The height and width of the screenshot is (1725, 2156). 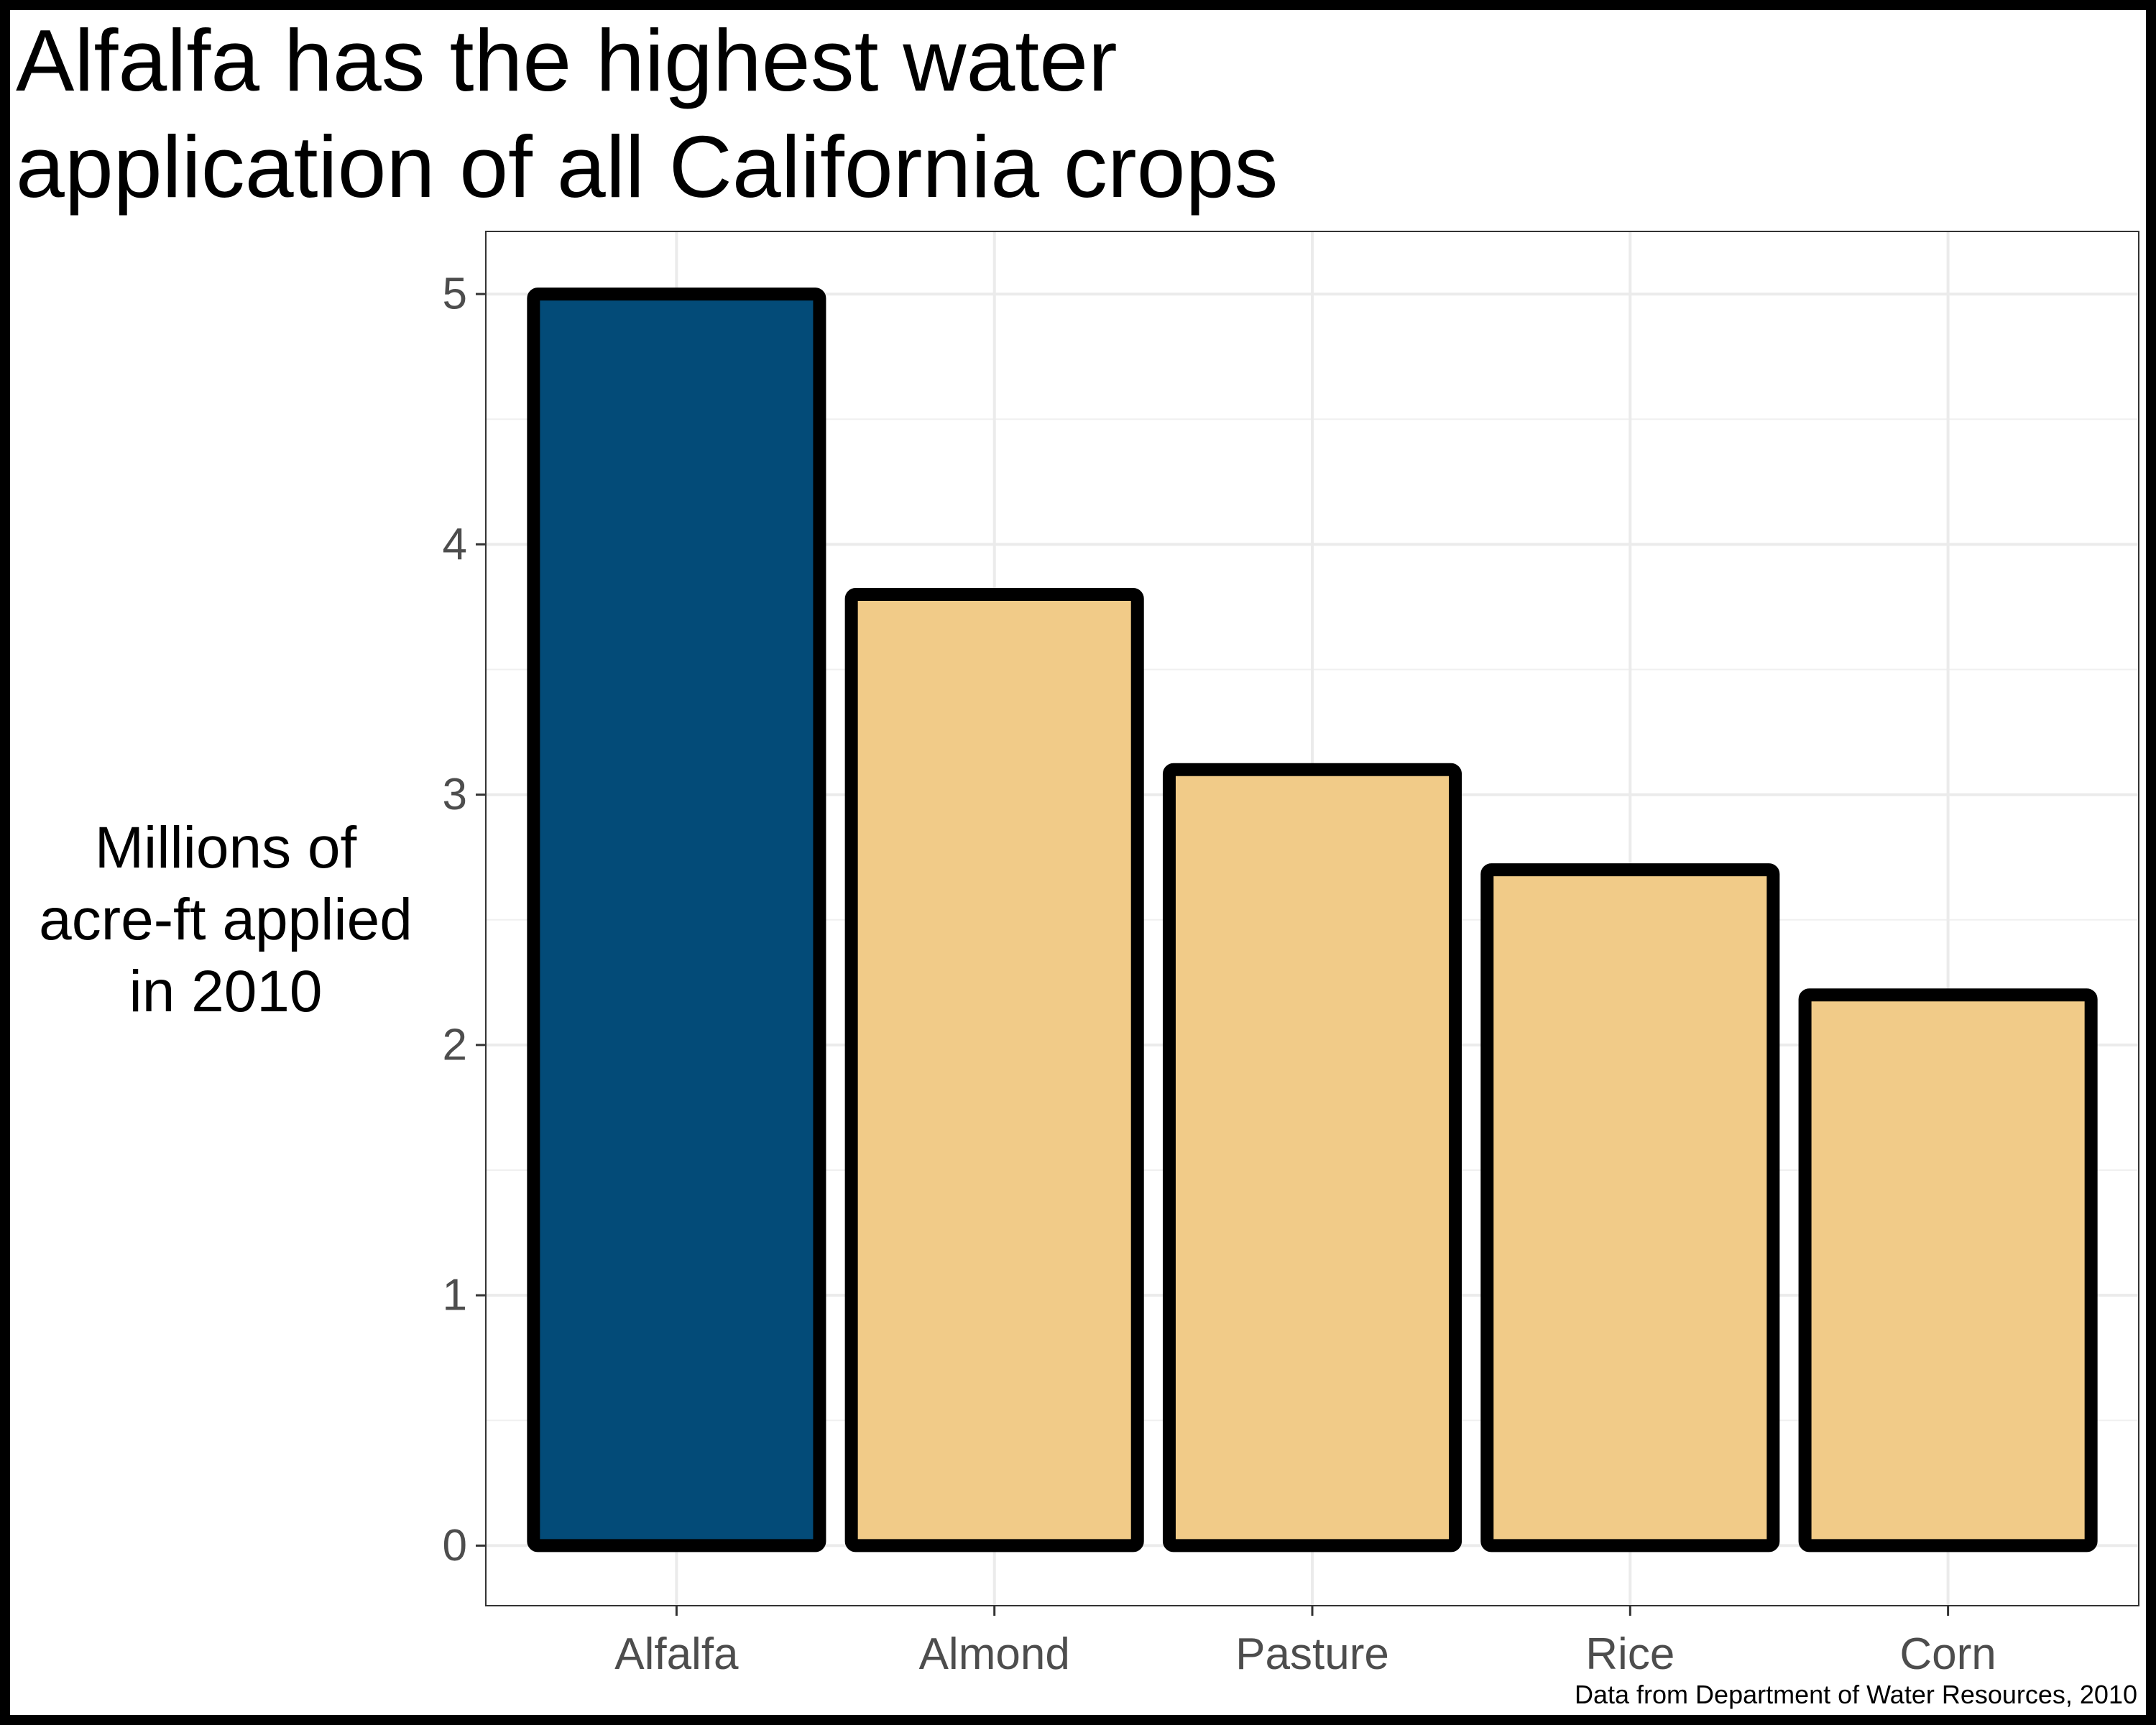 I want to click on x-tick-label: Alfalfa, so click(x=676, y=1654).